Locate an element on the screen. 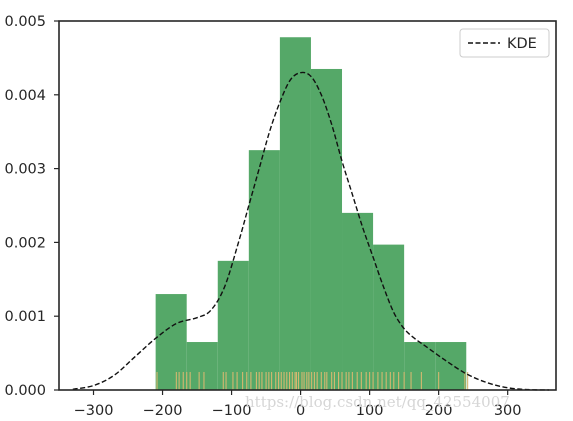 The width and height of the screenshot is (573, 421). legend: KDE is located at coordinates (504, 43).